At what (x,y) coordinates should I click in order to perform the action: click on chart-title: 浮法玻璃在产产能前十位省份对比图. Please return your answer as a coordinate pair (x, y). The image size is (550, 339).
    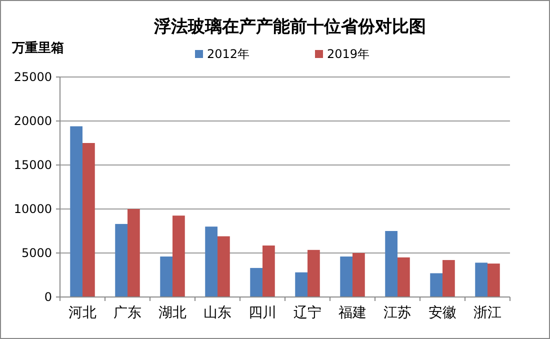
    Looking at the image, I should click on (289, 27).